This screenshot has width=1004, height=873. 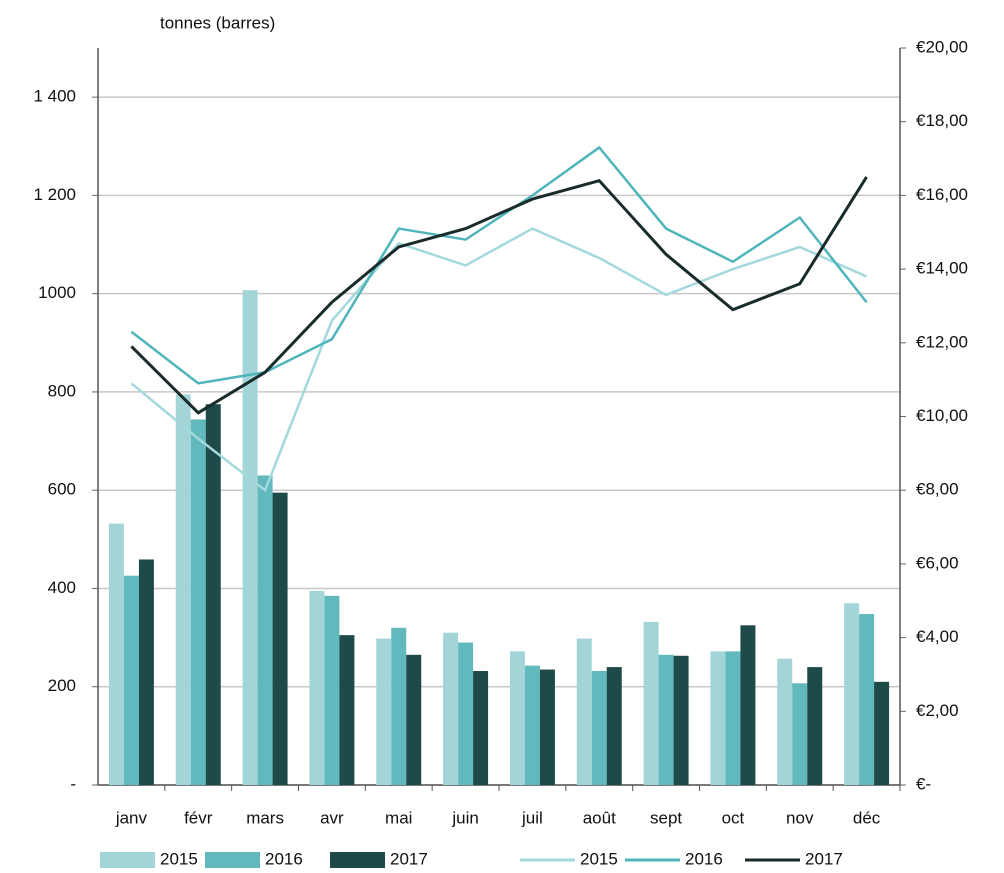 What do you see at coordinates (942, 120) in the screenshot?
I see `y2-tick-label: €18,00` at bounding box center [942, 120].